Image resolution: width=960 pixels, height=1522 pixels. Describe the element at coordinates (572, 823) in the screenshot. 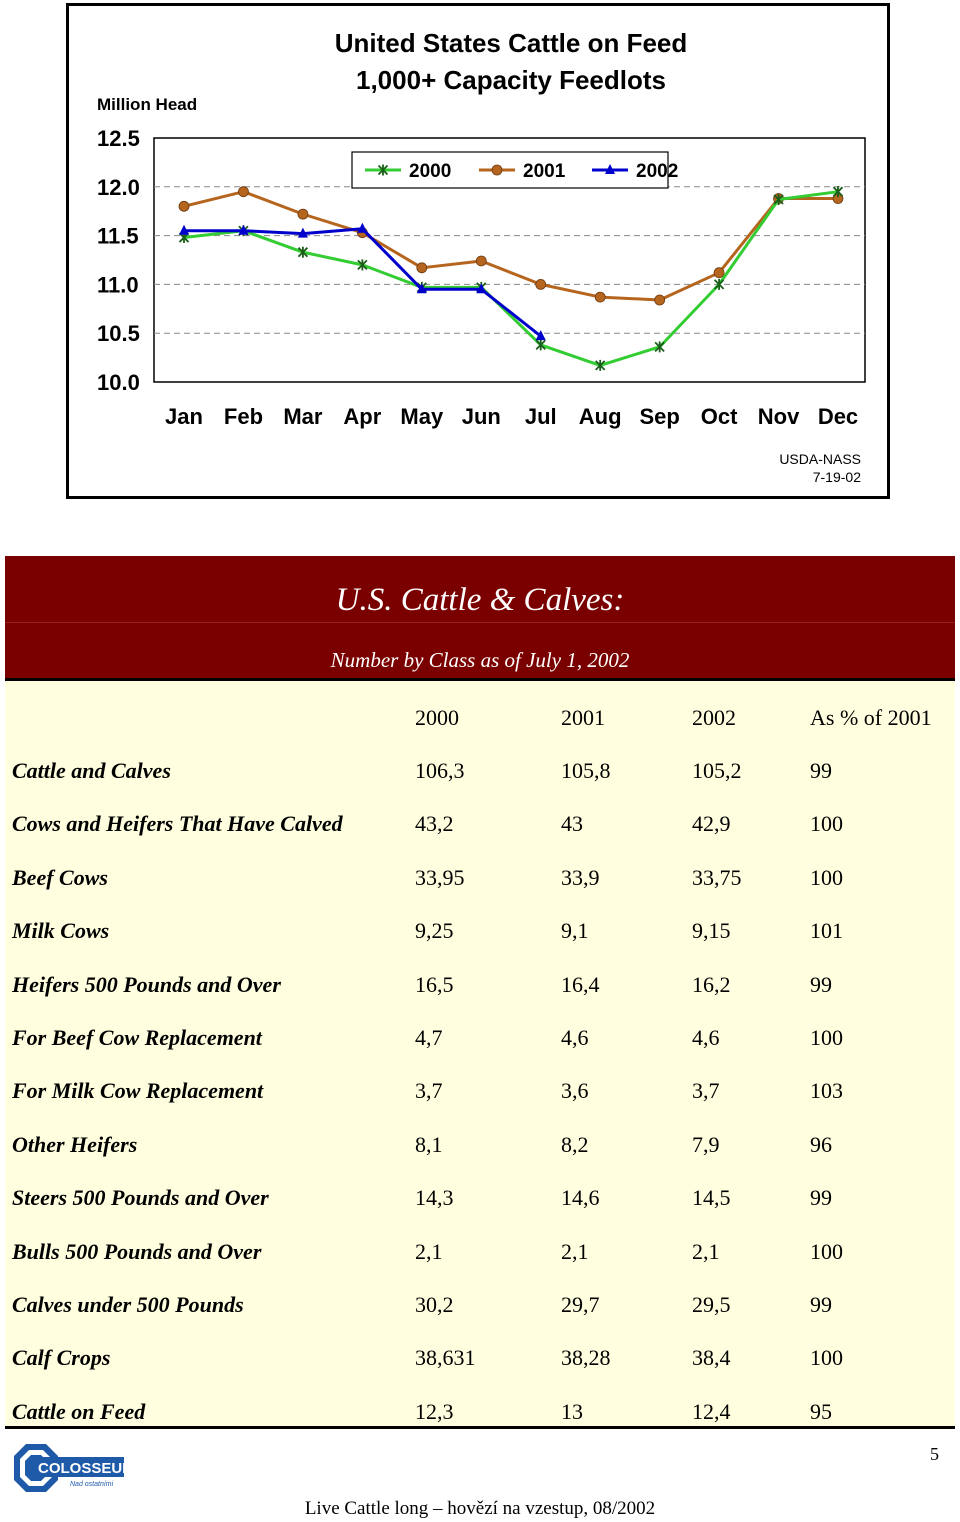

I see `table-cell: 43` at that location.